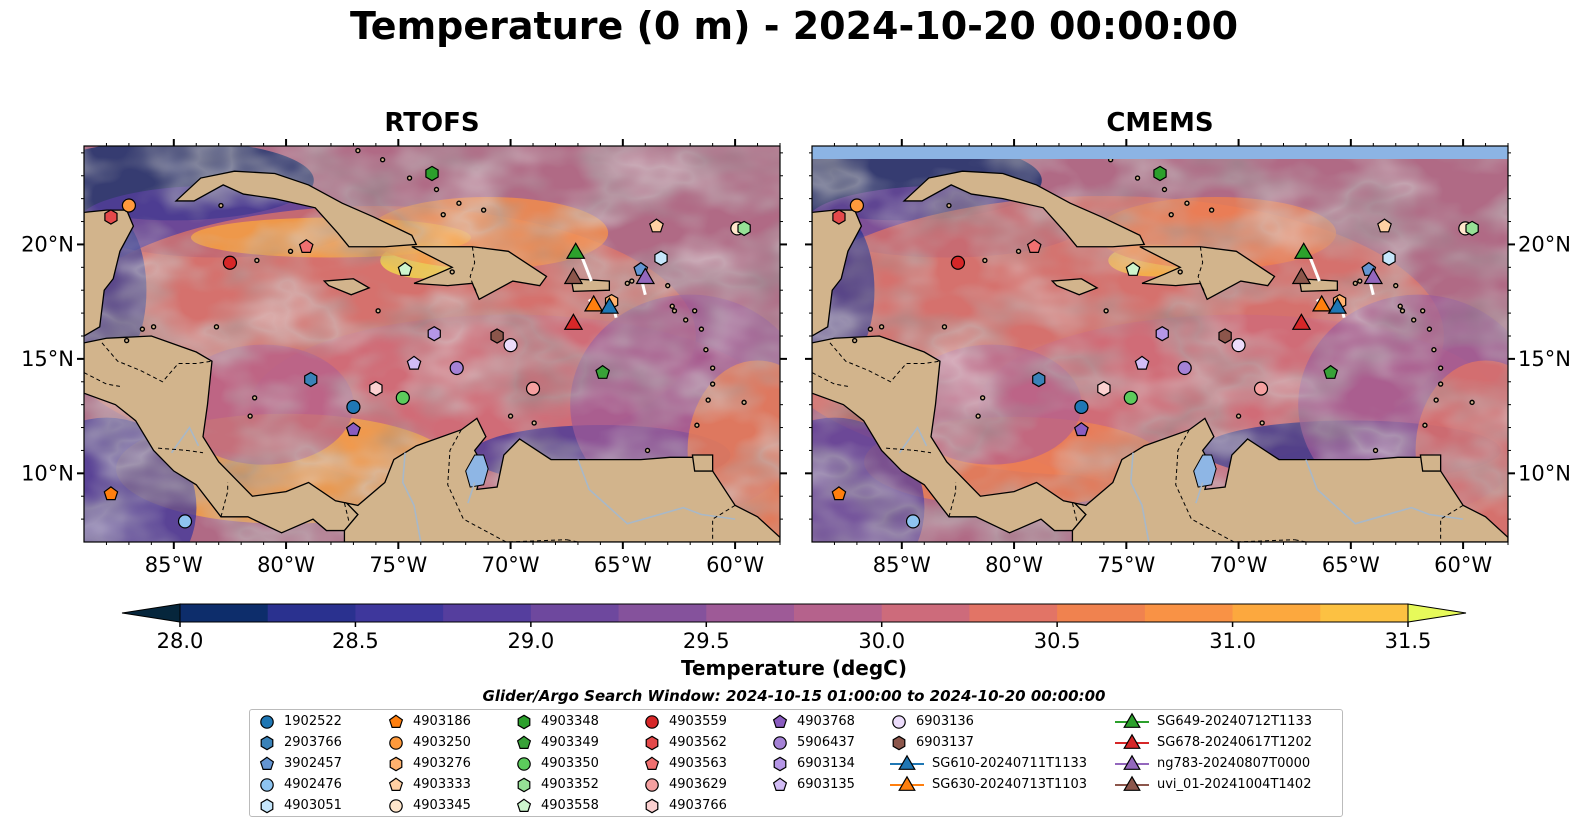  What do you see at coordinates (685, 763) in the screenshot?
I see `legend-item-4903563: 4903563` at bounding box center [685, 763].